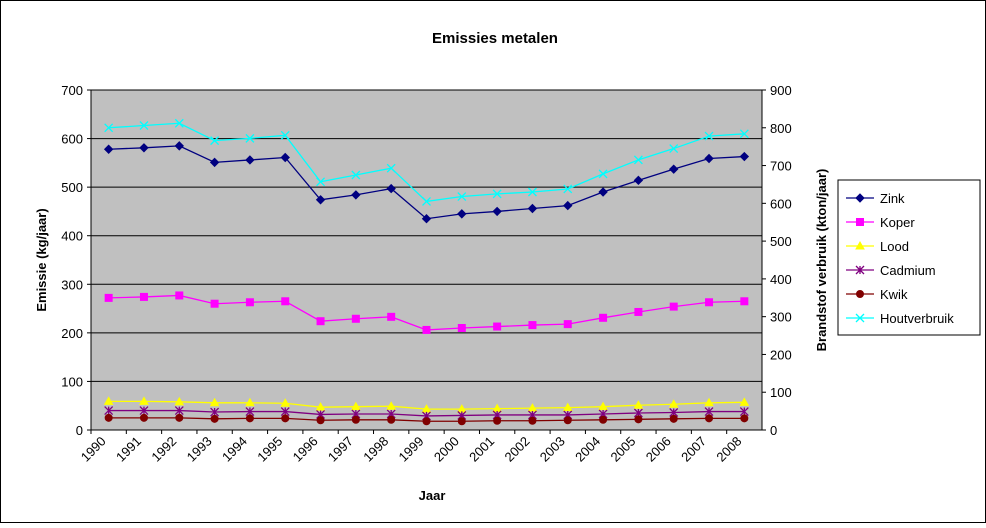 This screenshot has width=986, height=528. What do you see at coordinates (781, 203) in the screenshot?
I see `y2-tick-label: 600` at bounding box center [781, 203].